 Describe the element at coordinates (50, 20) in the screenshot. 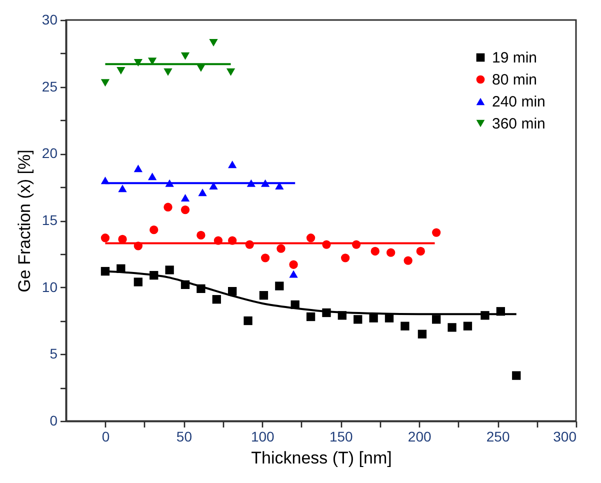

I see `y-tick-label: 30` at that location.